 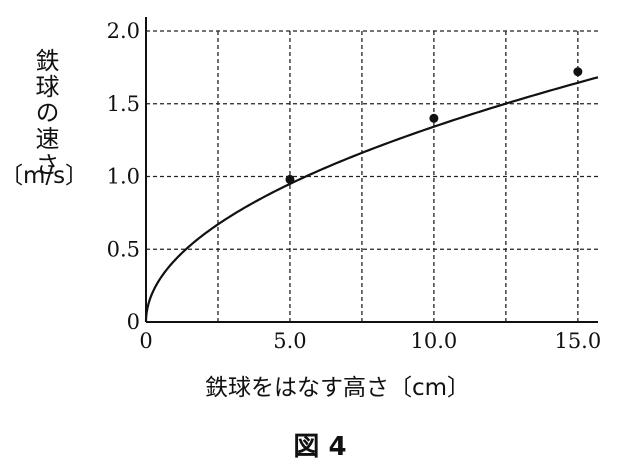 I want to click on y-tick-label: 2.0, so click(x=123, y=31).